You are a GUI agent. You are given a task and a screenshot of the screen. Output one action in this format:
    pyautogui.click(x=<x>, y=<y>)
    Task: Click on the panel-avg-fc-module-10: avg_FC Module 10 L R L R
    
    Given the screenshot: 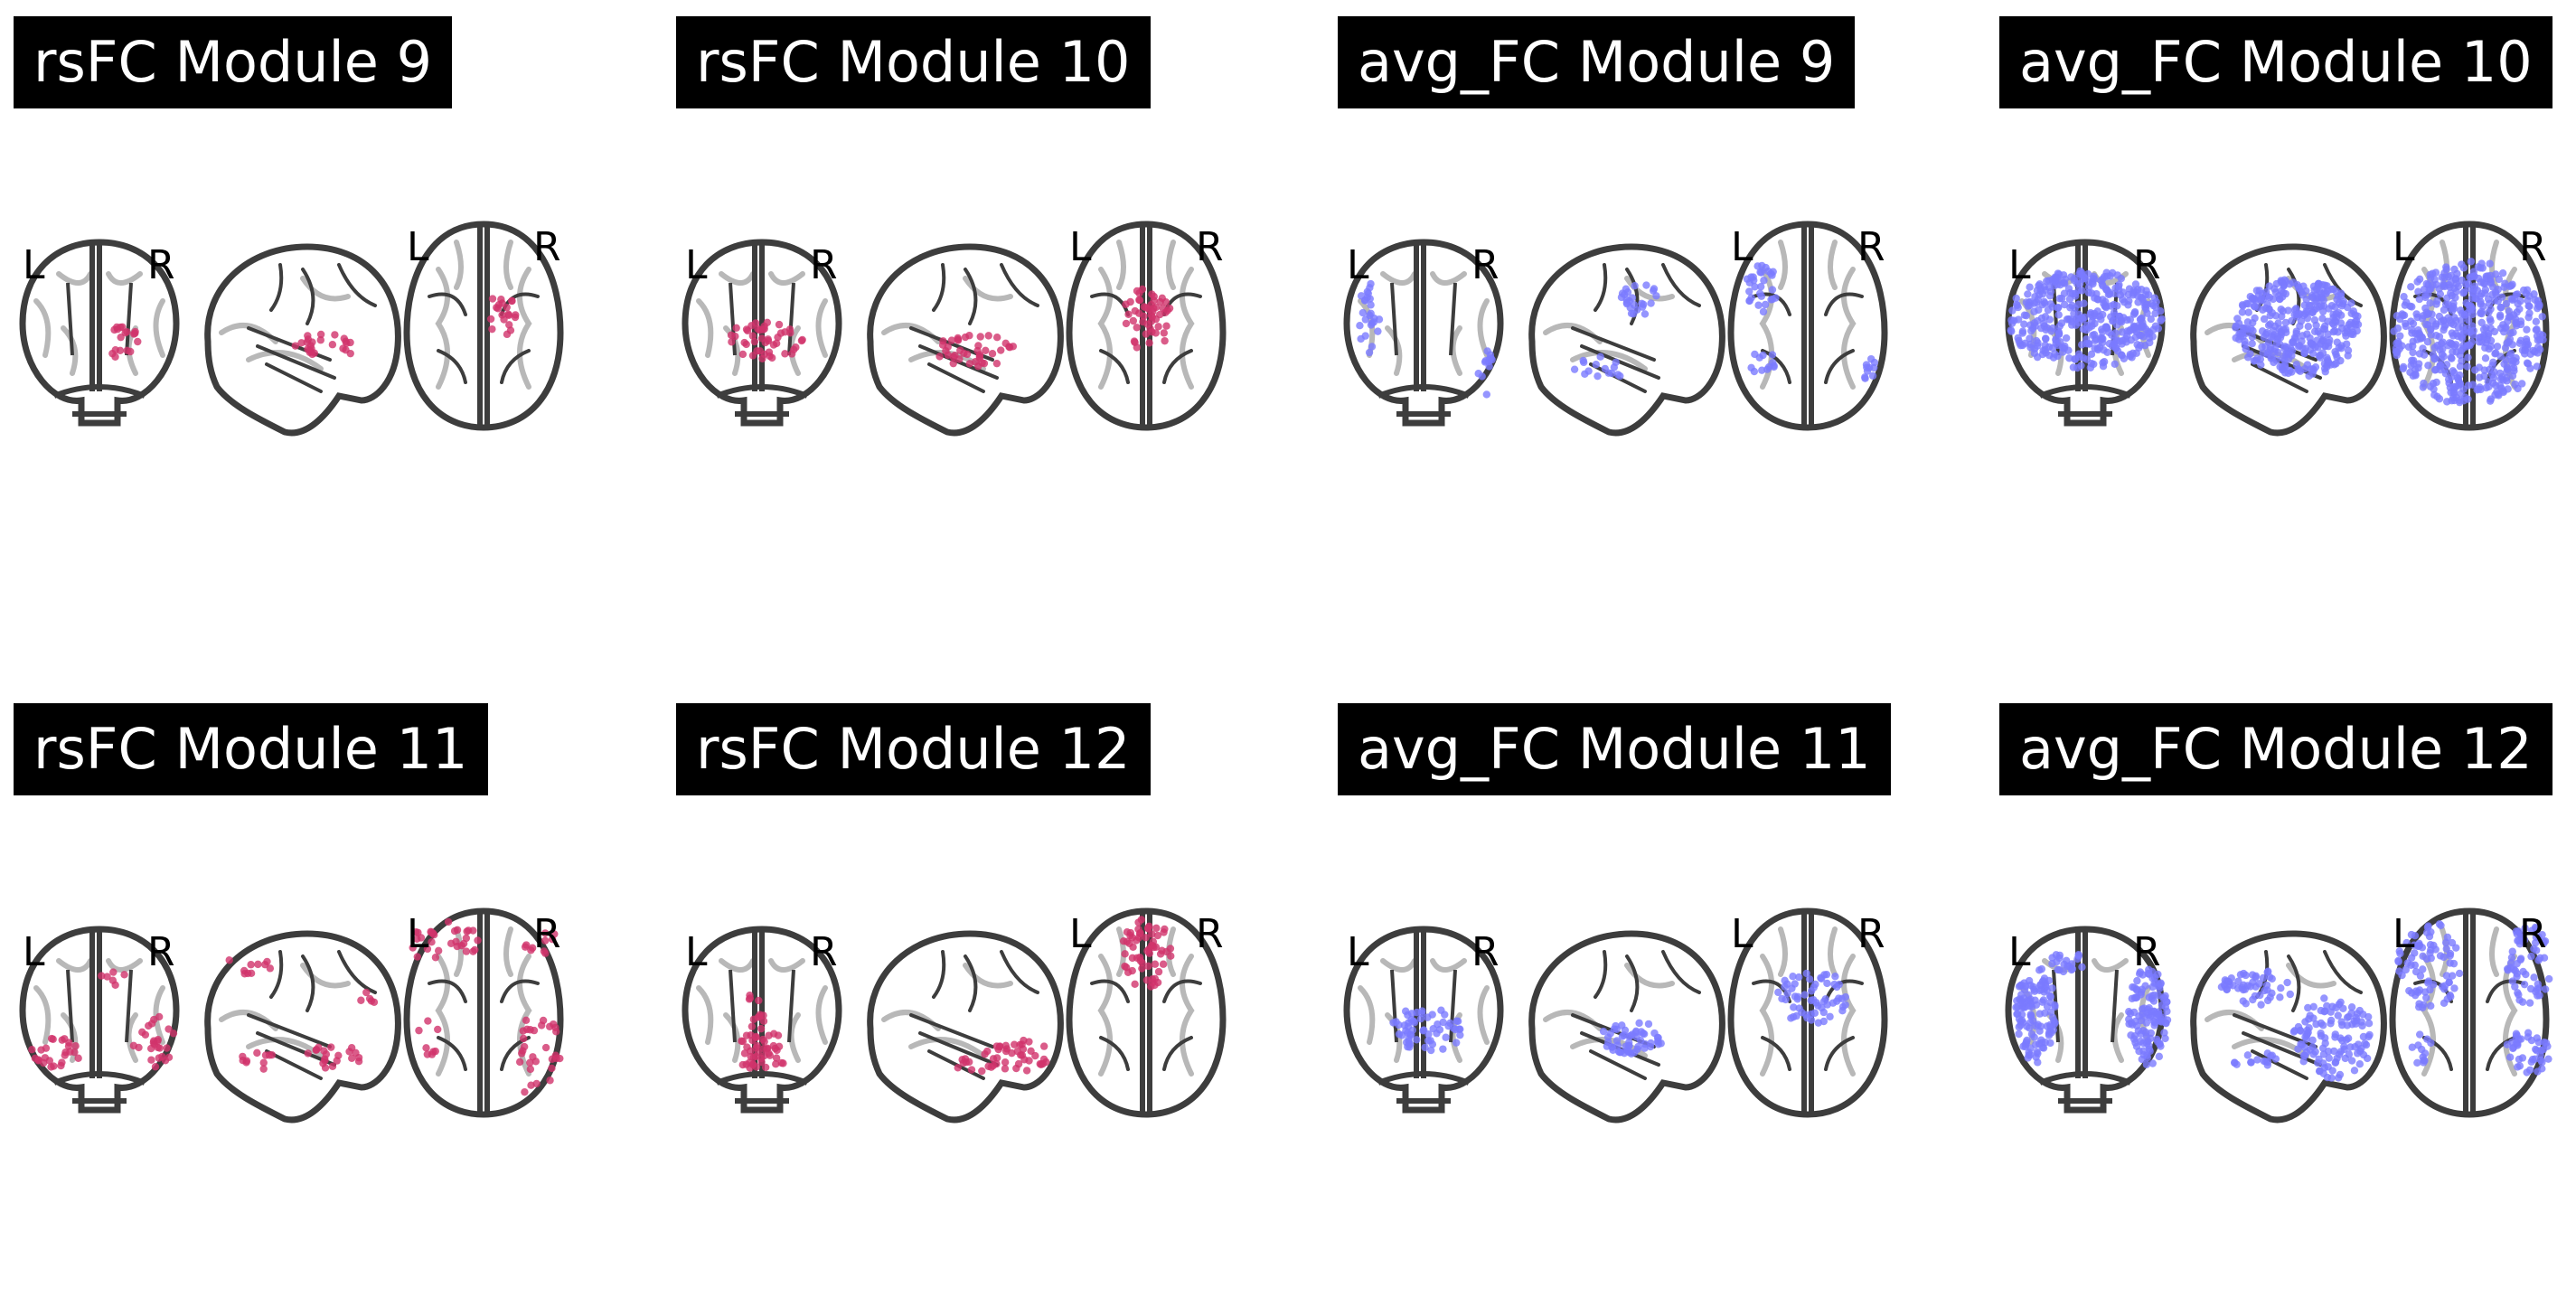 What is the action you would take?
    pyautogui.click(x=2288, y=269)
    